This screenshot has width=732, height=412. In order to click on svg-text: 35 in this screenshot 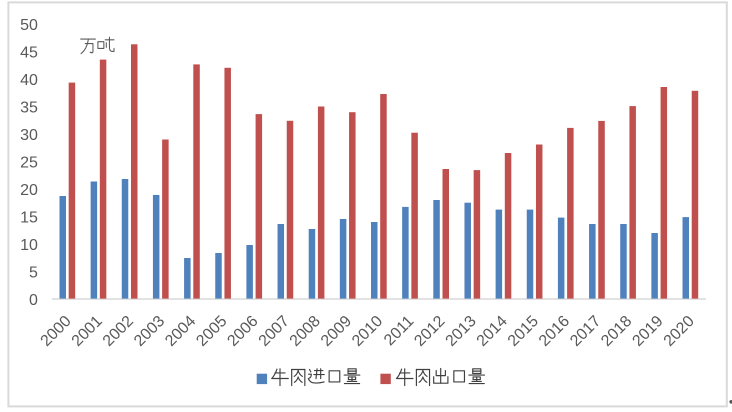, I will do `click(29, 108)`.